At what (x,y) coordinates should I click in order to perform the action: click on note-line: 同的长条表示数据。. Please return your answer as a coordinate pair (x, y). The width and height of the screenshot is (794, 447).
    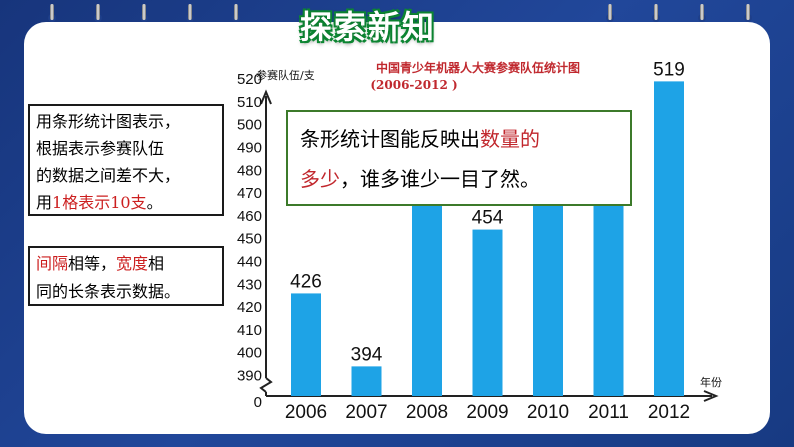
    Looking at the image, I should click on (108, 291).